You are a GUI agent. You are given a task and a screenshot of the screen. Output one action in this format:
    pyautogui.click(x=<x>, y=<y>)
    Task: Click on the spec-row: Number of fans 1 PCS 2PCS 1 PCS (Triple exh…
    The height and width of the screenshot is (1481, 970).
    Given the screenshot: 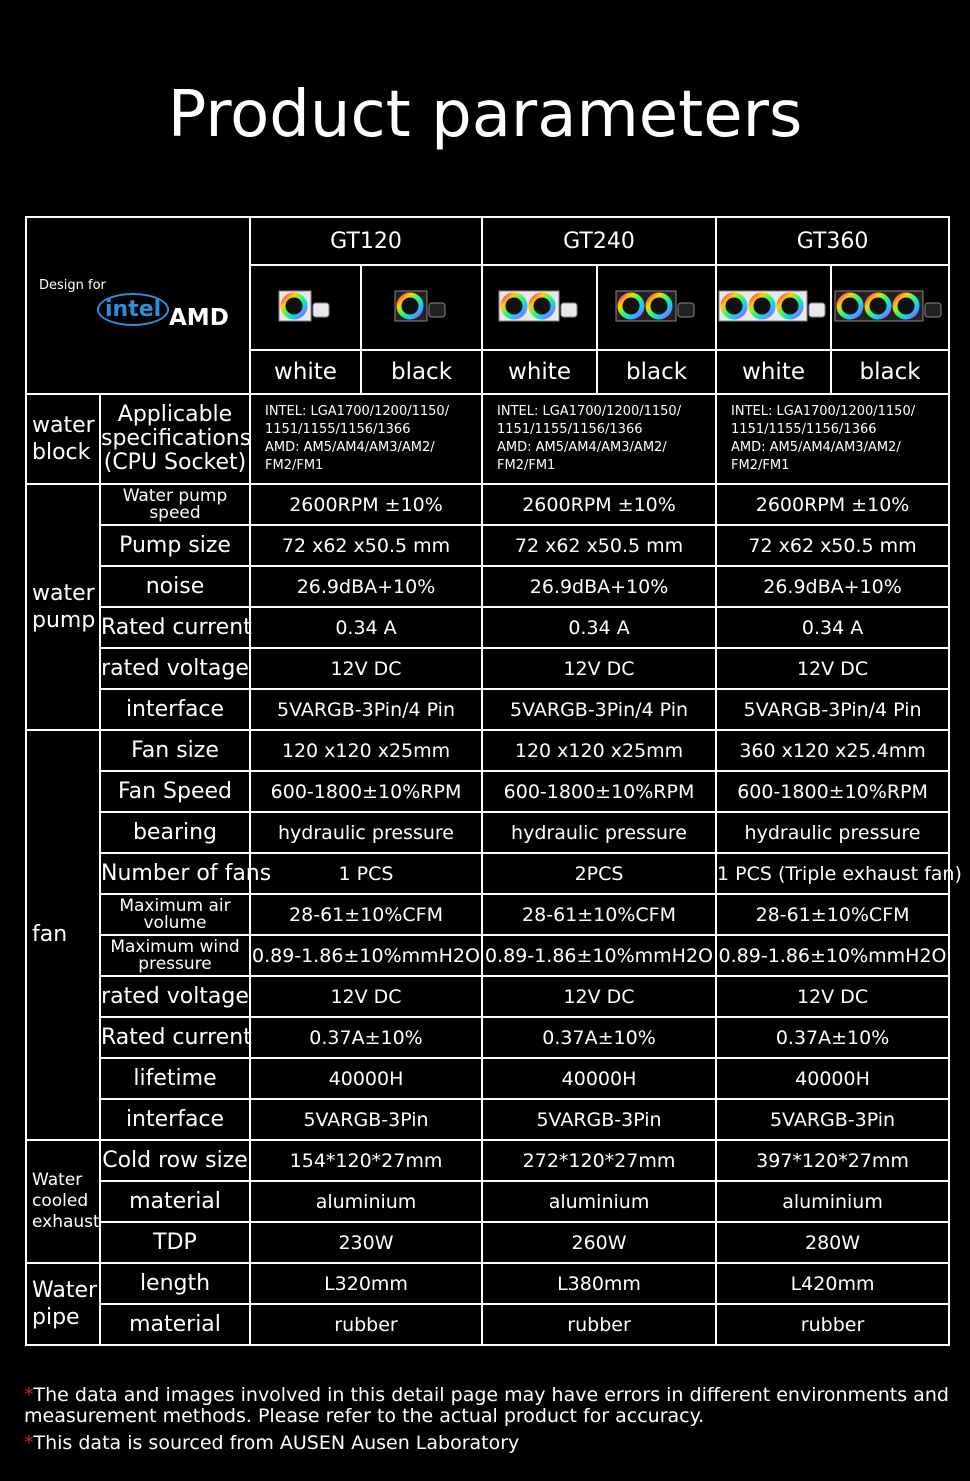 What is the action you would take?
    pyautogui.click(x=494, y=873)
    